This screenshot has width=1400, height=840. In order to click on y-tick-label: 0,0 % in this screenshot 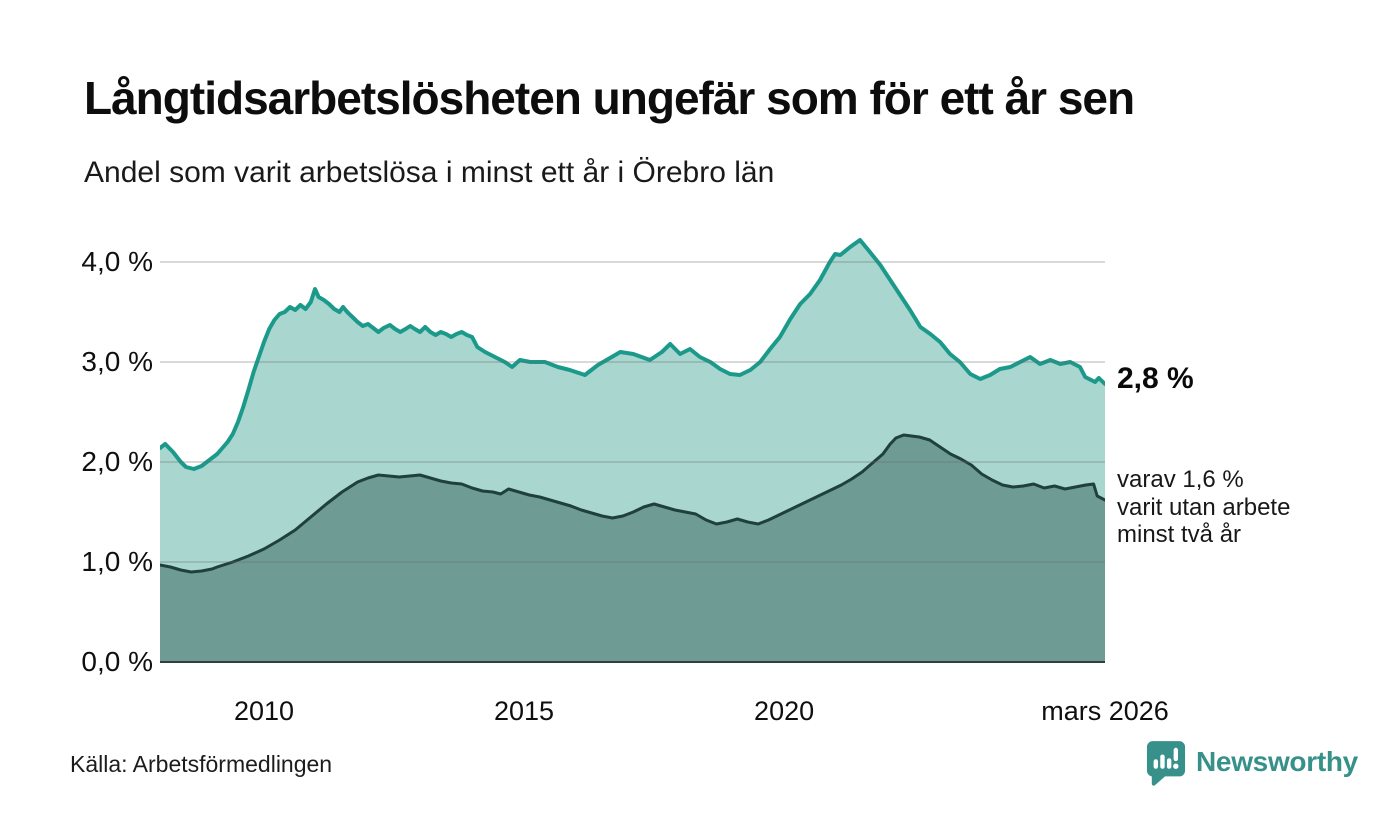, I will do `click(117, 661)`.